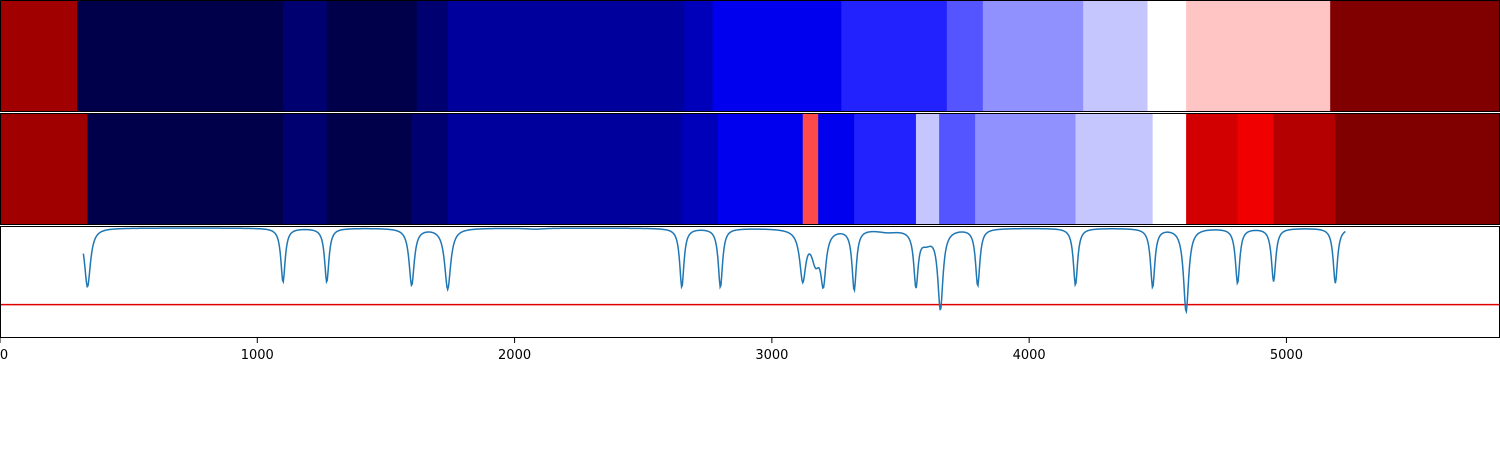  I want to click on x-tick-5000: 5000, so click(1286, 350).